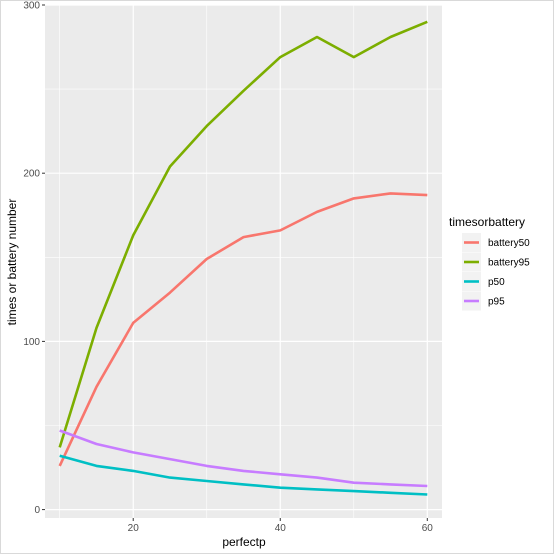  I want to click on y-tick-label: 0, so click(37, 510).